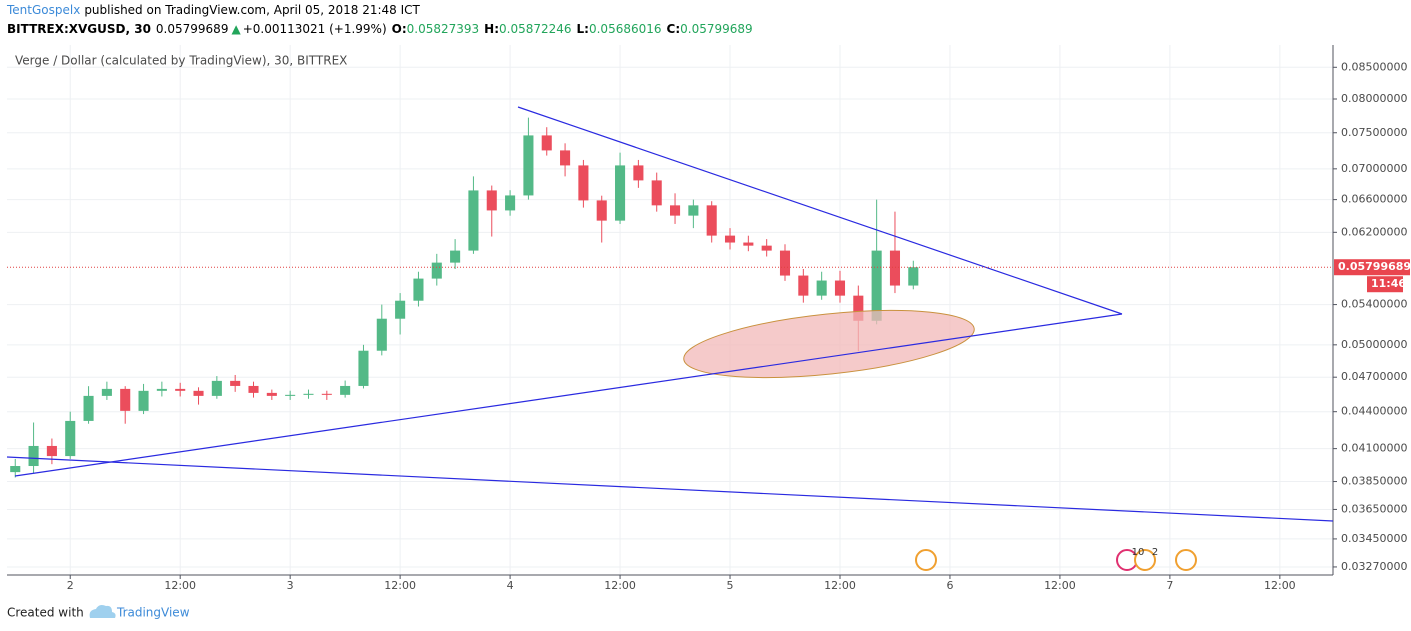  Describe the element at coordinates (102, 611) in the screenshot. I see `logo` at that location.